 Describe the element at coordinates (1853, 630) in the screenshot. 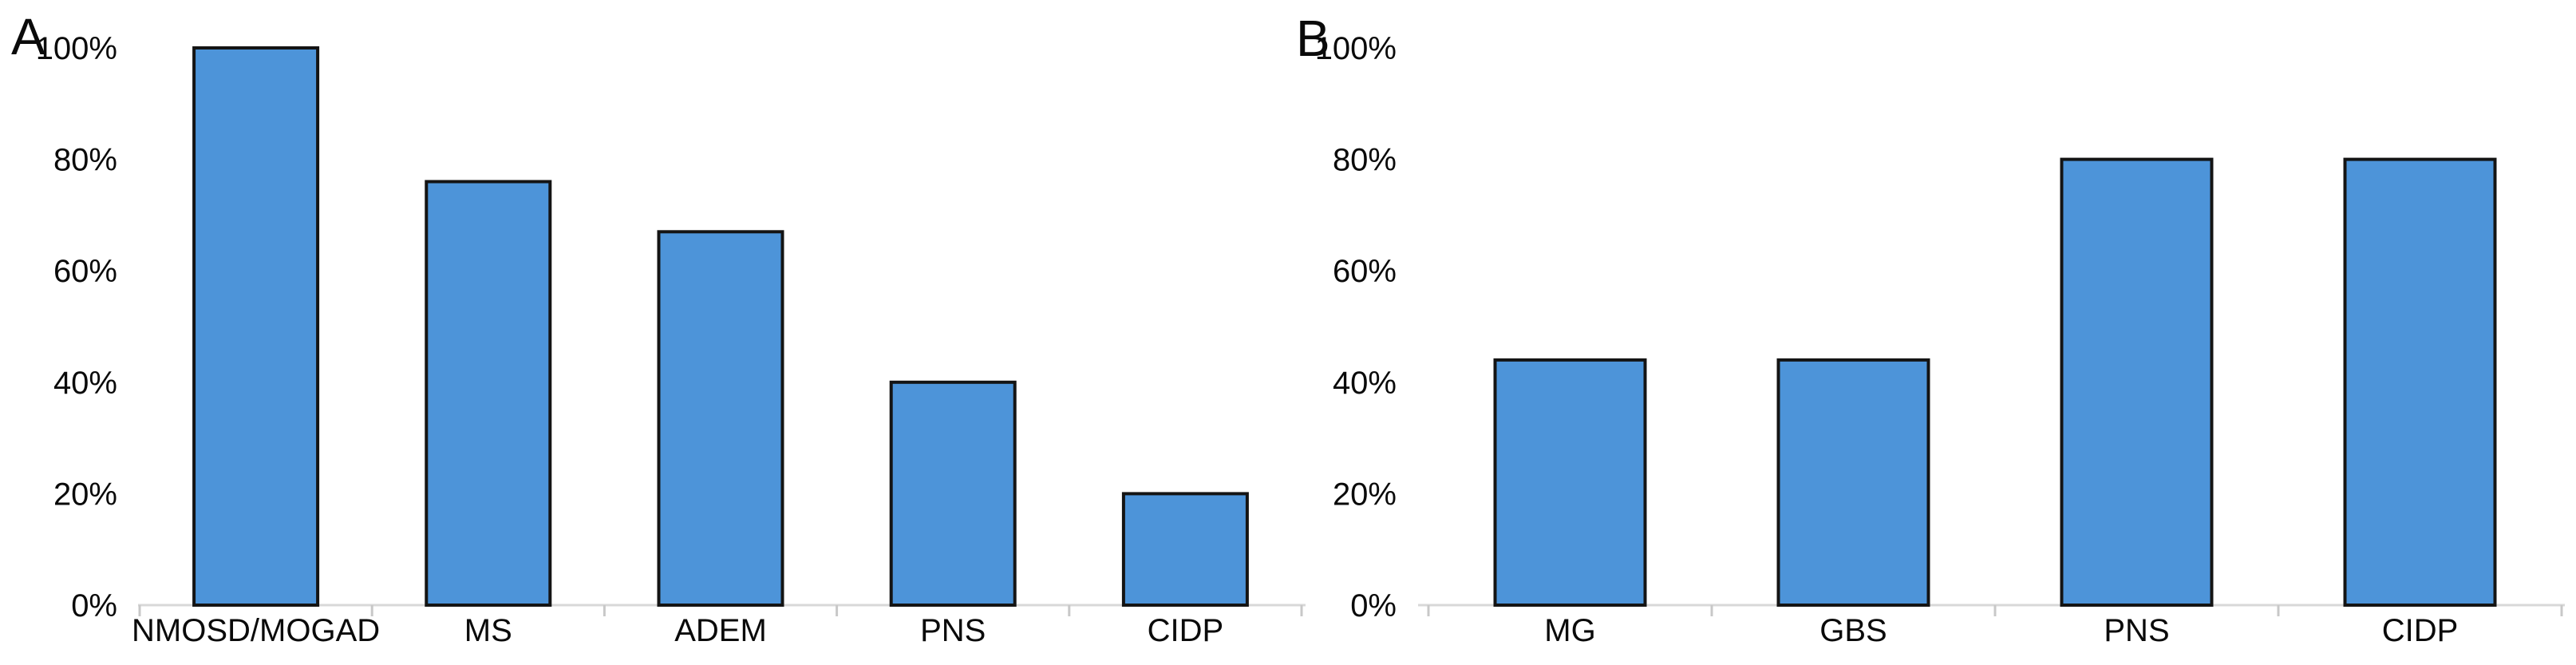

I see `category-label-gbs: GBS` at that location.